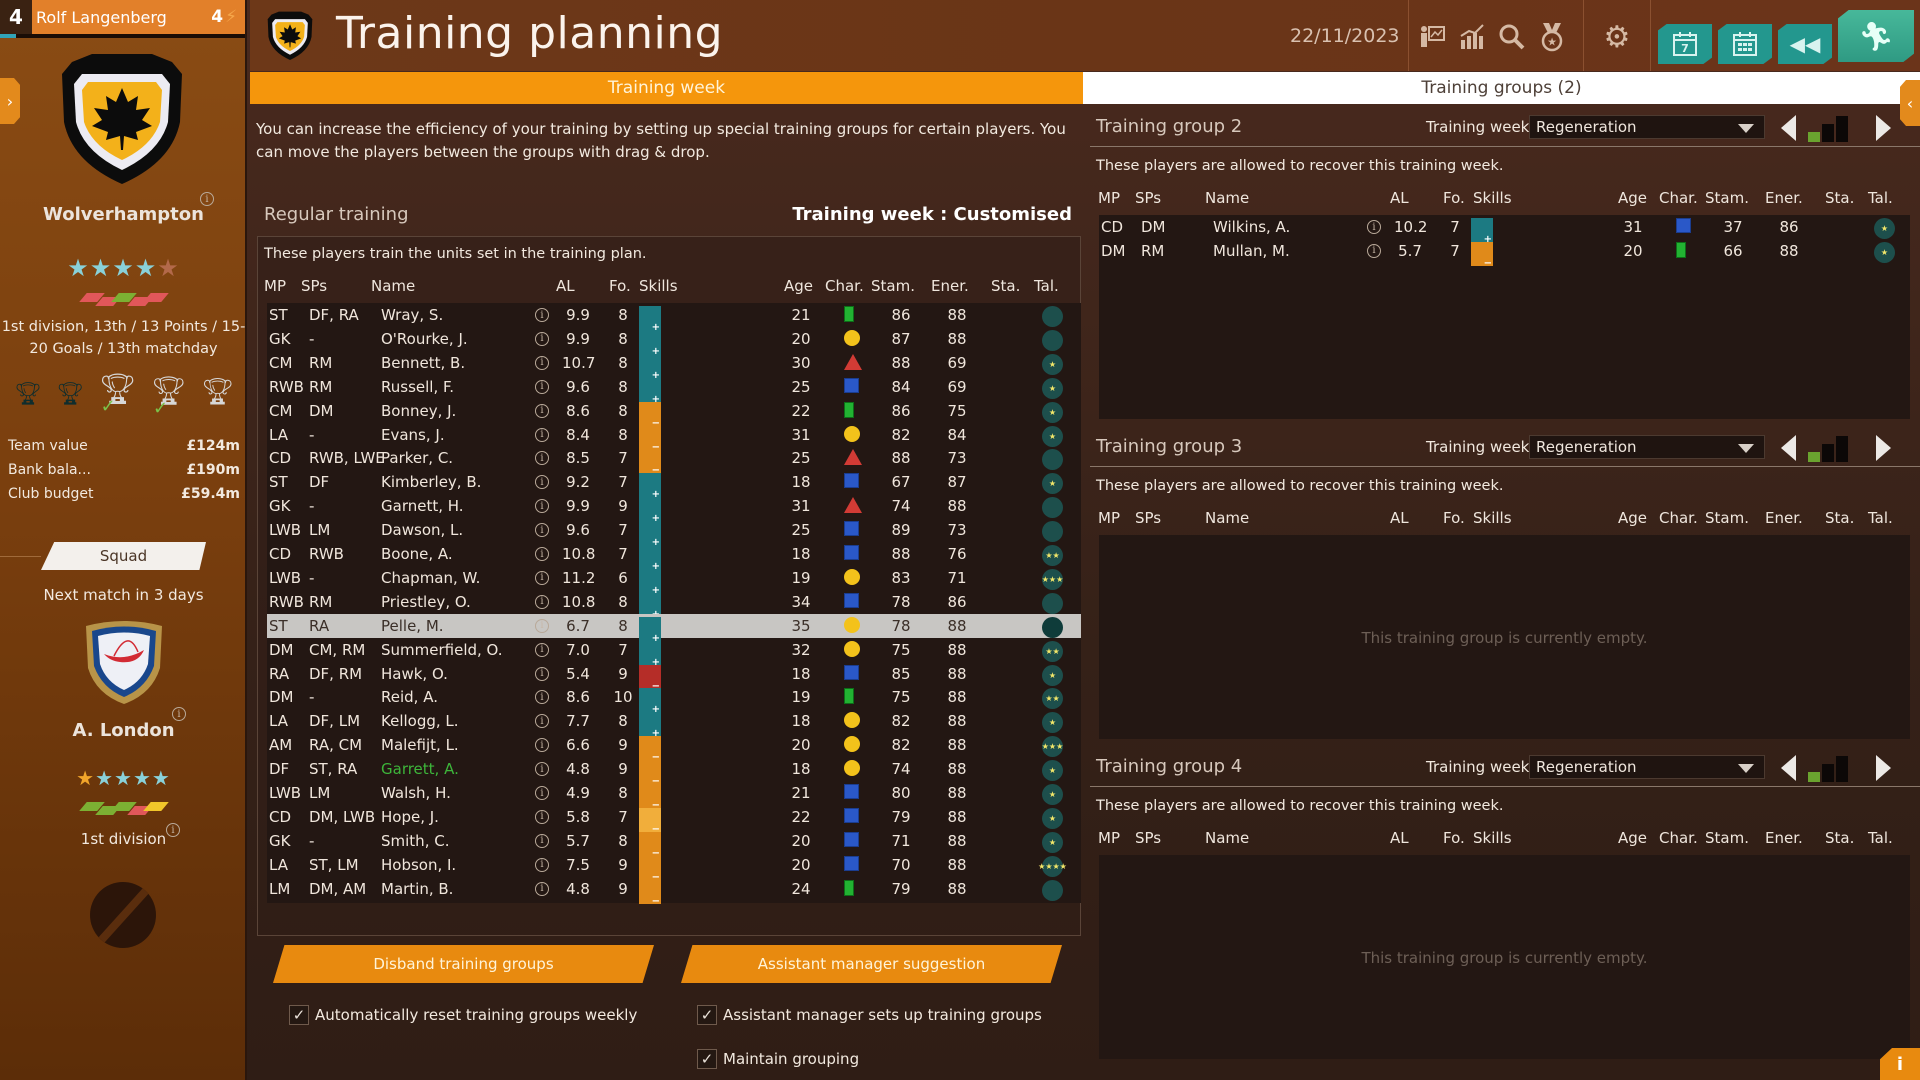 This screenshot has width=1920, height=1080. I want to click on squad-button: Squad, so click(123, 556).